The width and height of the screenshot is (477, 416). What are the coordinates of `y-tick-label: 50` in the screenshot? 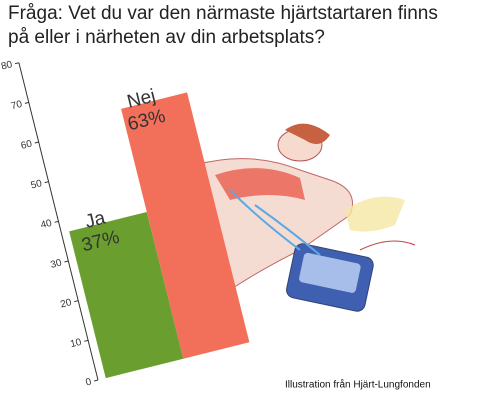 It's located at (37, 184).